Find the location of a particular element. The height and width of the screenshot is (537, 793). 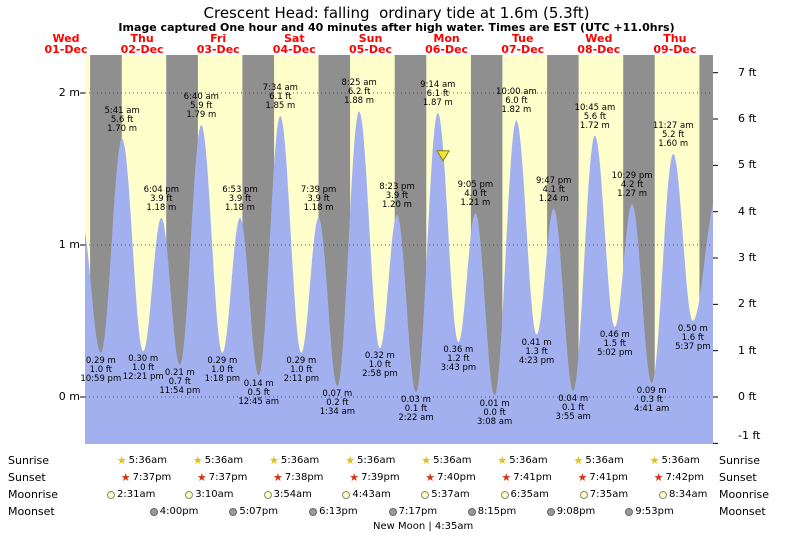

day-label: Fri 03-Dec is located at coordinates (218, 44).